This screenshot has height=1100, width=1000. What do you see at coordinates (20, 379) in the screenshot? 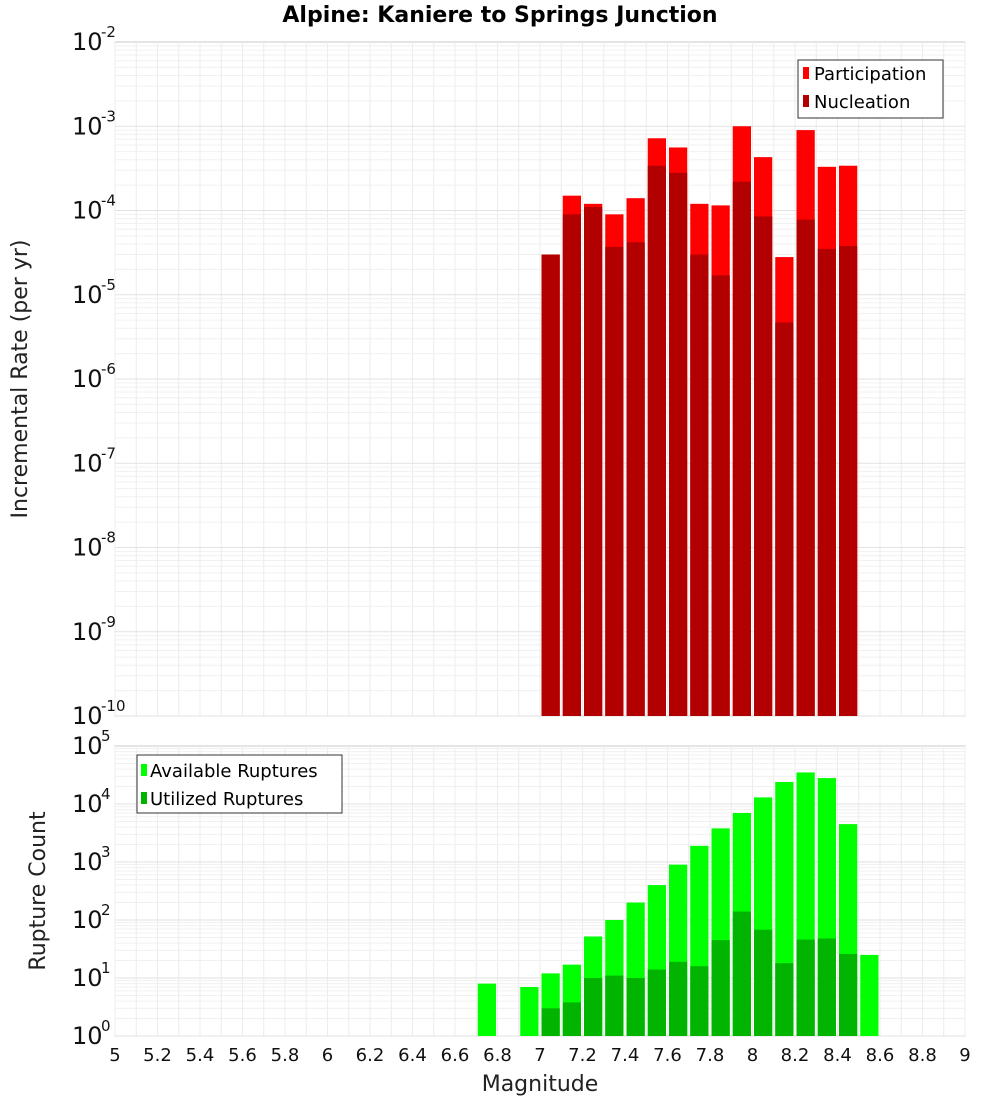
I see `top-y-axis-label: Incremental Rate (per yr)` at bounding box center [20, 379].